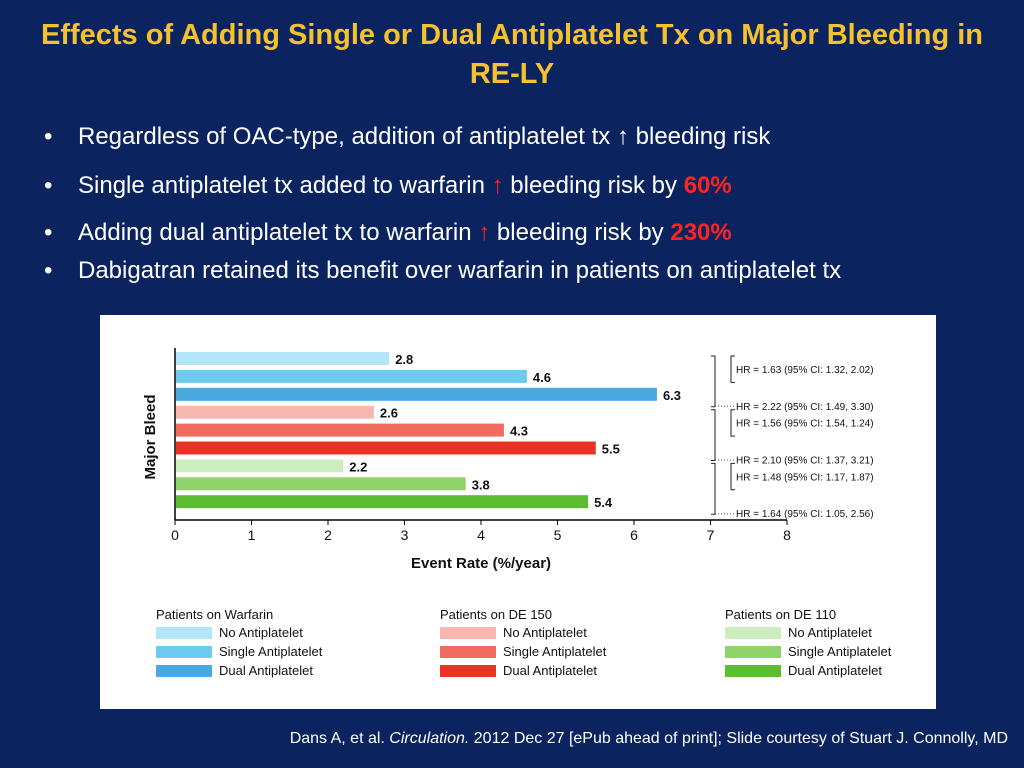 The height and width of the screenshot is (768, 1024). What do you see at coordinates (389, 413) in the screenshot?
I see `bar-value-label: 2.6` at bounding box center [389, 413].